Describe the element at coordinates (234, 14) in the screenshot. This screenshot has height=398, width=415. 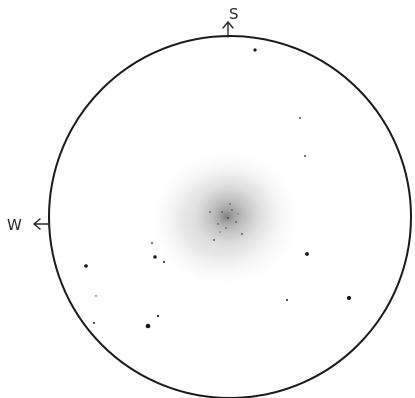
I see `direction-label-top: S` at that location.